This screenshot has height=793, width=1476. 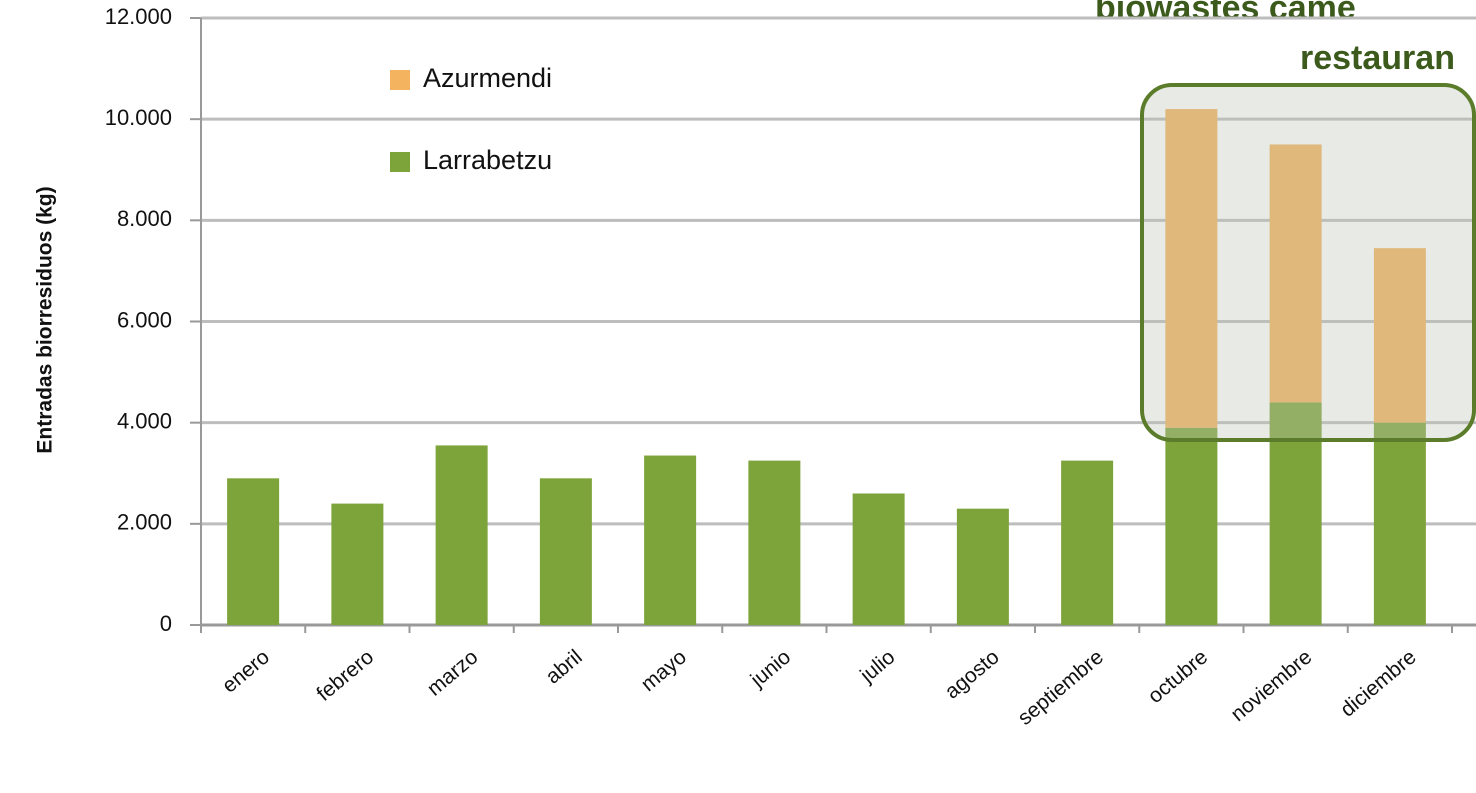 I want to click on x-tick-label: octubre, so click(x=1178, y=676).